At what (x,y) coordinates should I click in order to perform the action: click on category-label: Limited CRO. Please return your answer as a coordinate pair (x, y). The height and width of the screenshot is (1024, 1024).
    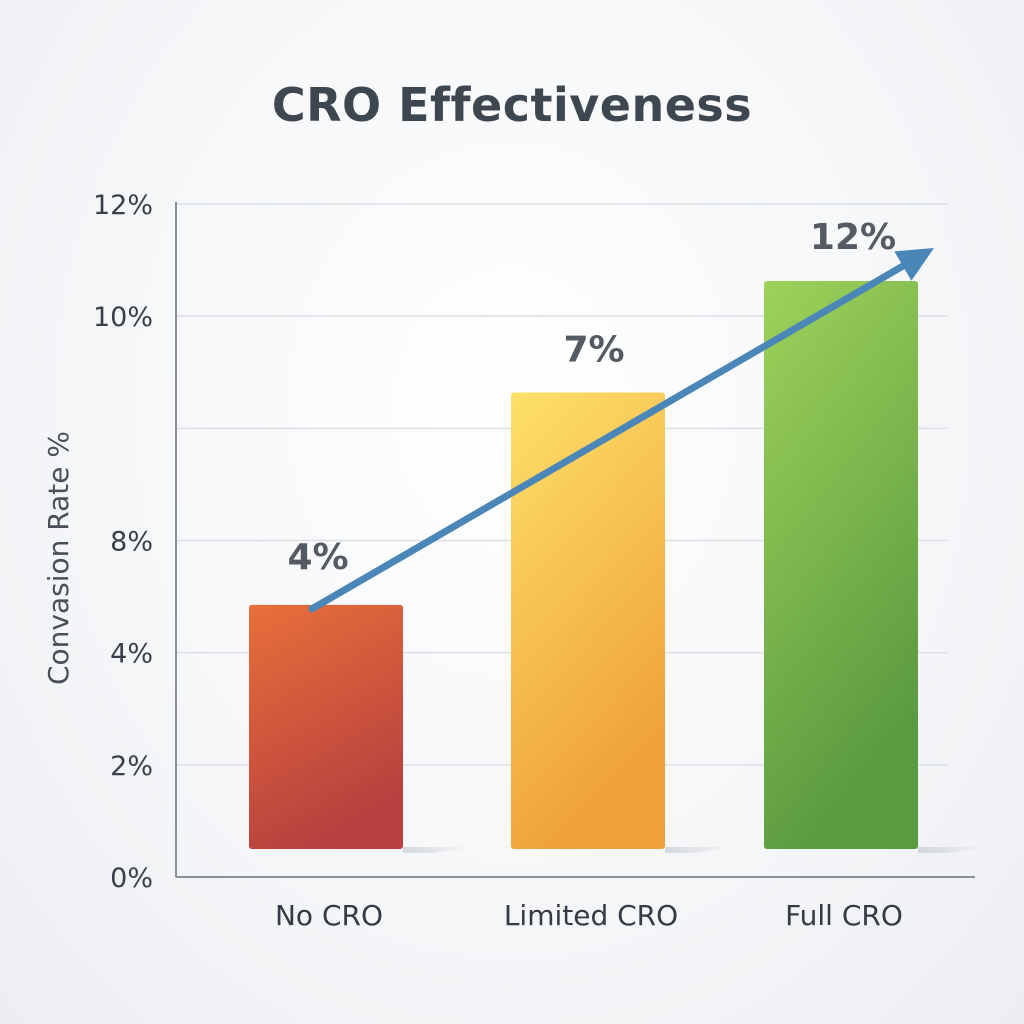
    Looking at the image, I should click on (591, 915).